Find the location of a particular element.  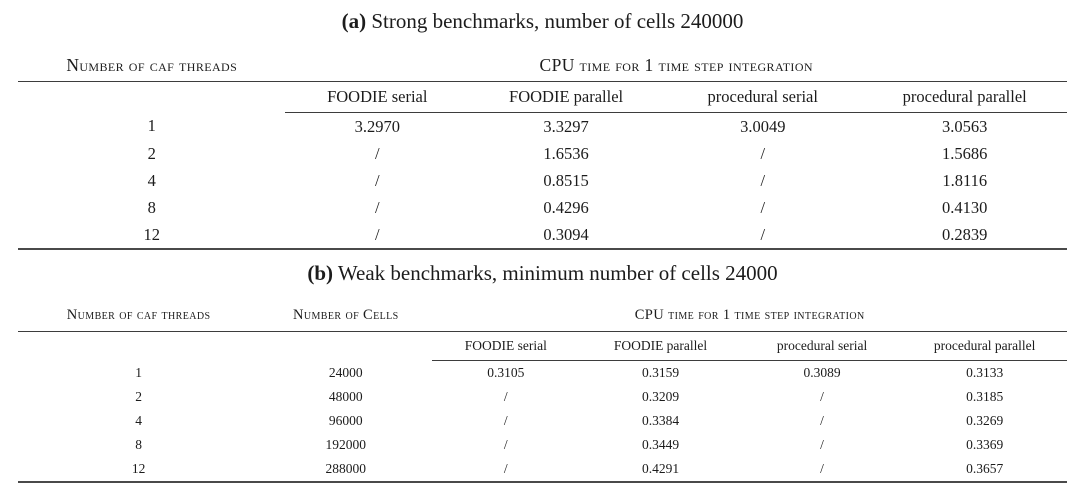

table-row: 4 96000 / 0.3384 / 0.3269 is located at coordinates (542, 421).